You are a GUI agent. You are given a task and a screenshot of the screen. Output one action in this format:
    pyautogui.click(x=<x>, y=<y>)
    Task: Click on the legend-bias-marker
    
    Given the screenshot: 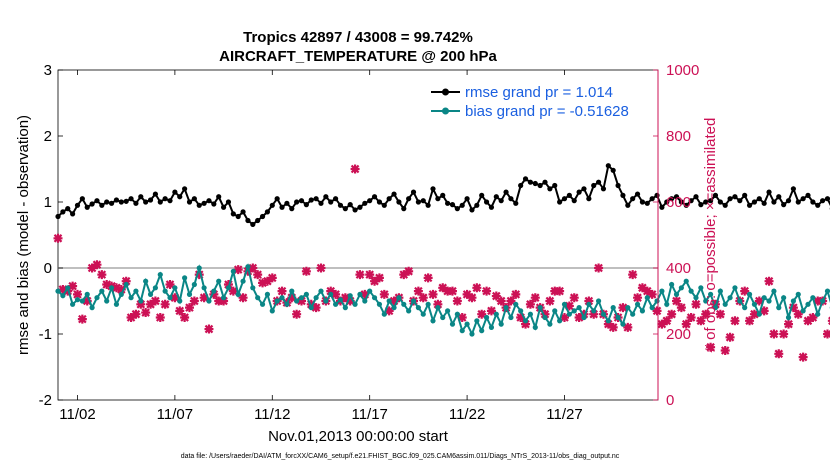 What is the action you would take?
    pyautogui.click(x=445, y=111)
    